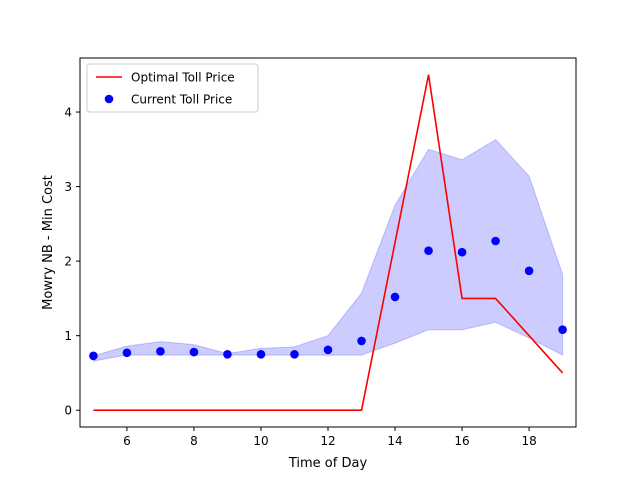 The height and width of the screenshot is (484, 640). What do you see at coordinates (109, 99) in the screenshot?
I see `legend-marker-swatch` at bounding box center [109, 99].